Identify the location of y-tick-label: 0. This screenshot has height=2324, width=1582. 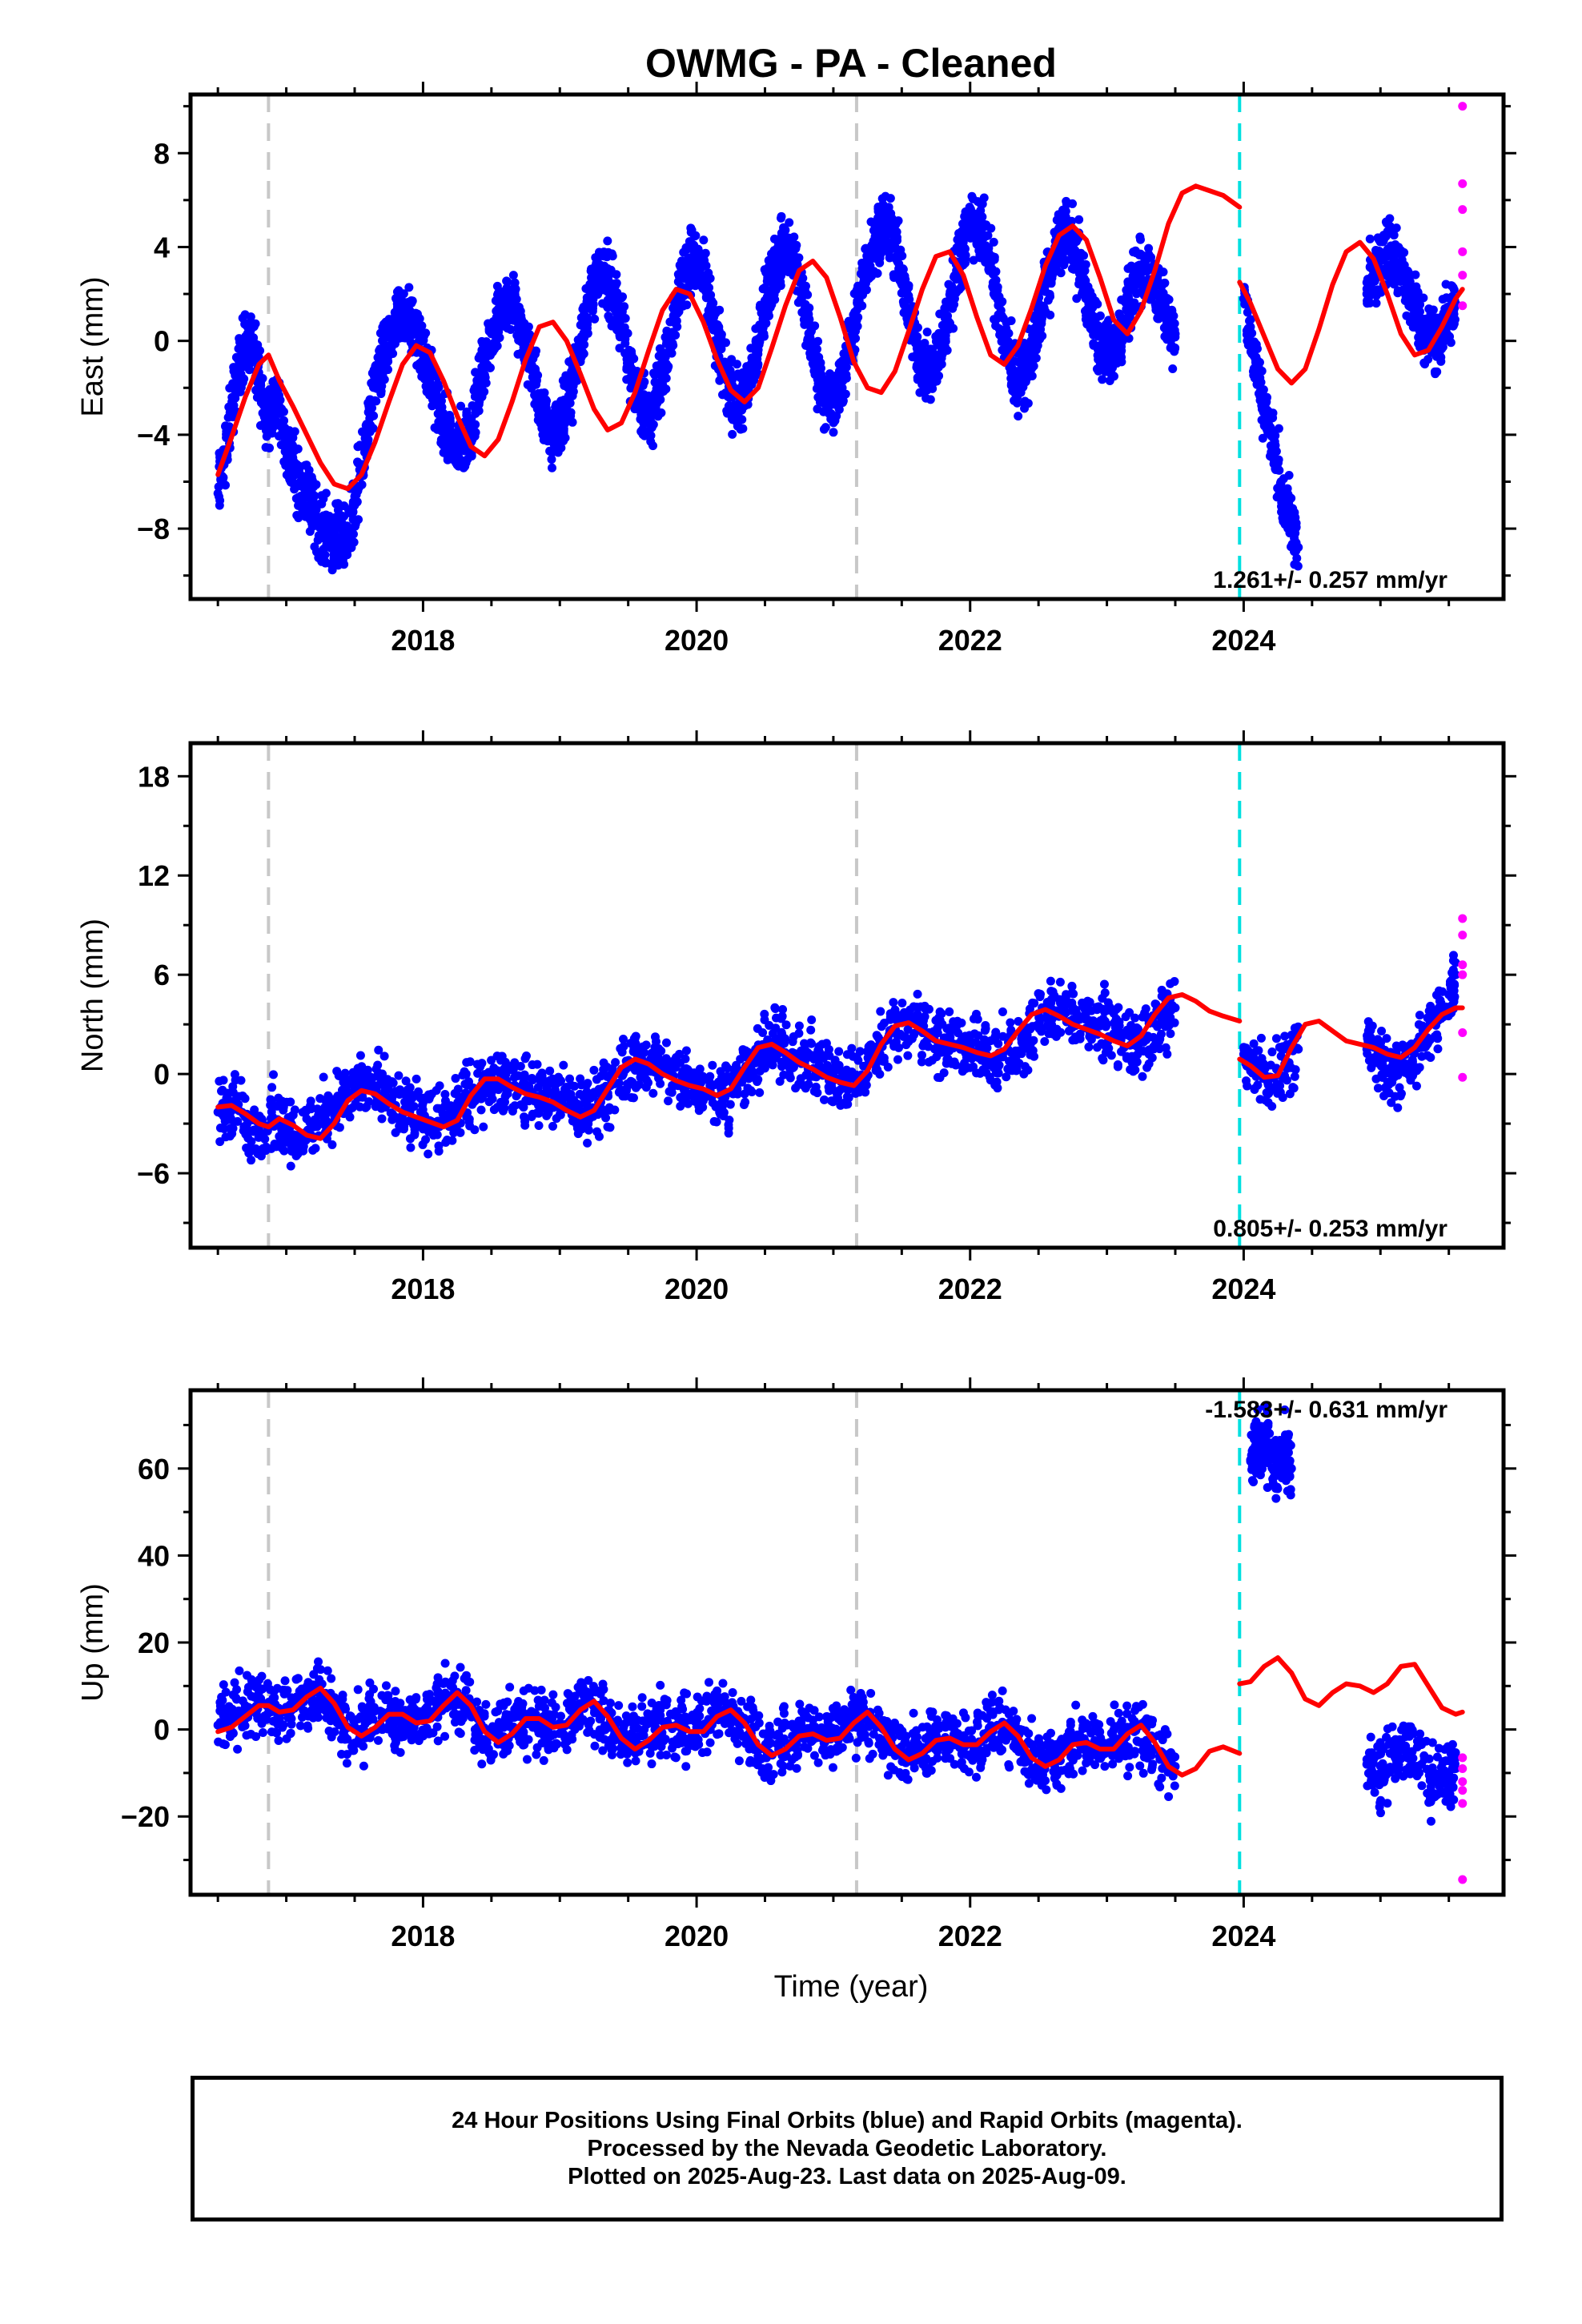
(162, 341).